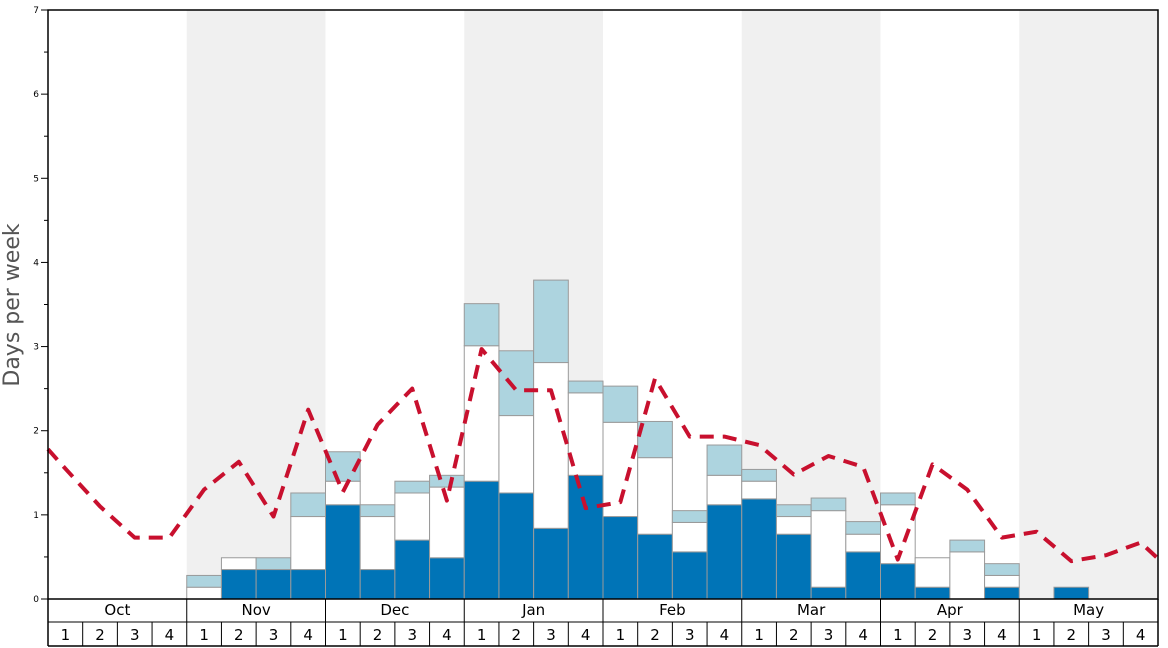  What do you see at coordinates (828, 593) in the screenshot?
I see `bar-dark-mar-w3` at bounding box center [828, 593].